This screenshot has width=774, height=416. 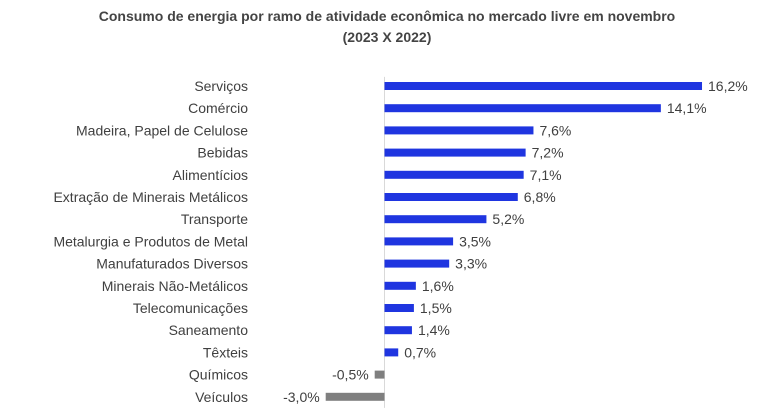 I want to click on bar-quimicos, so click(x=379, y=374).